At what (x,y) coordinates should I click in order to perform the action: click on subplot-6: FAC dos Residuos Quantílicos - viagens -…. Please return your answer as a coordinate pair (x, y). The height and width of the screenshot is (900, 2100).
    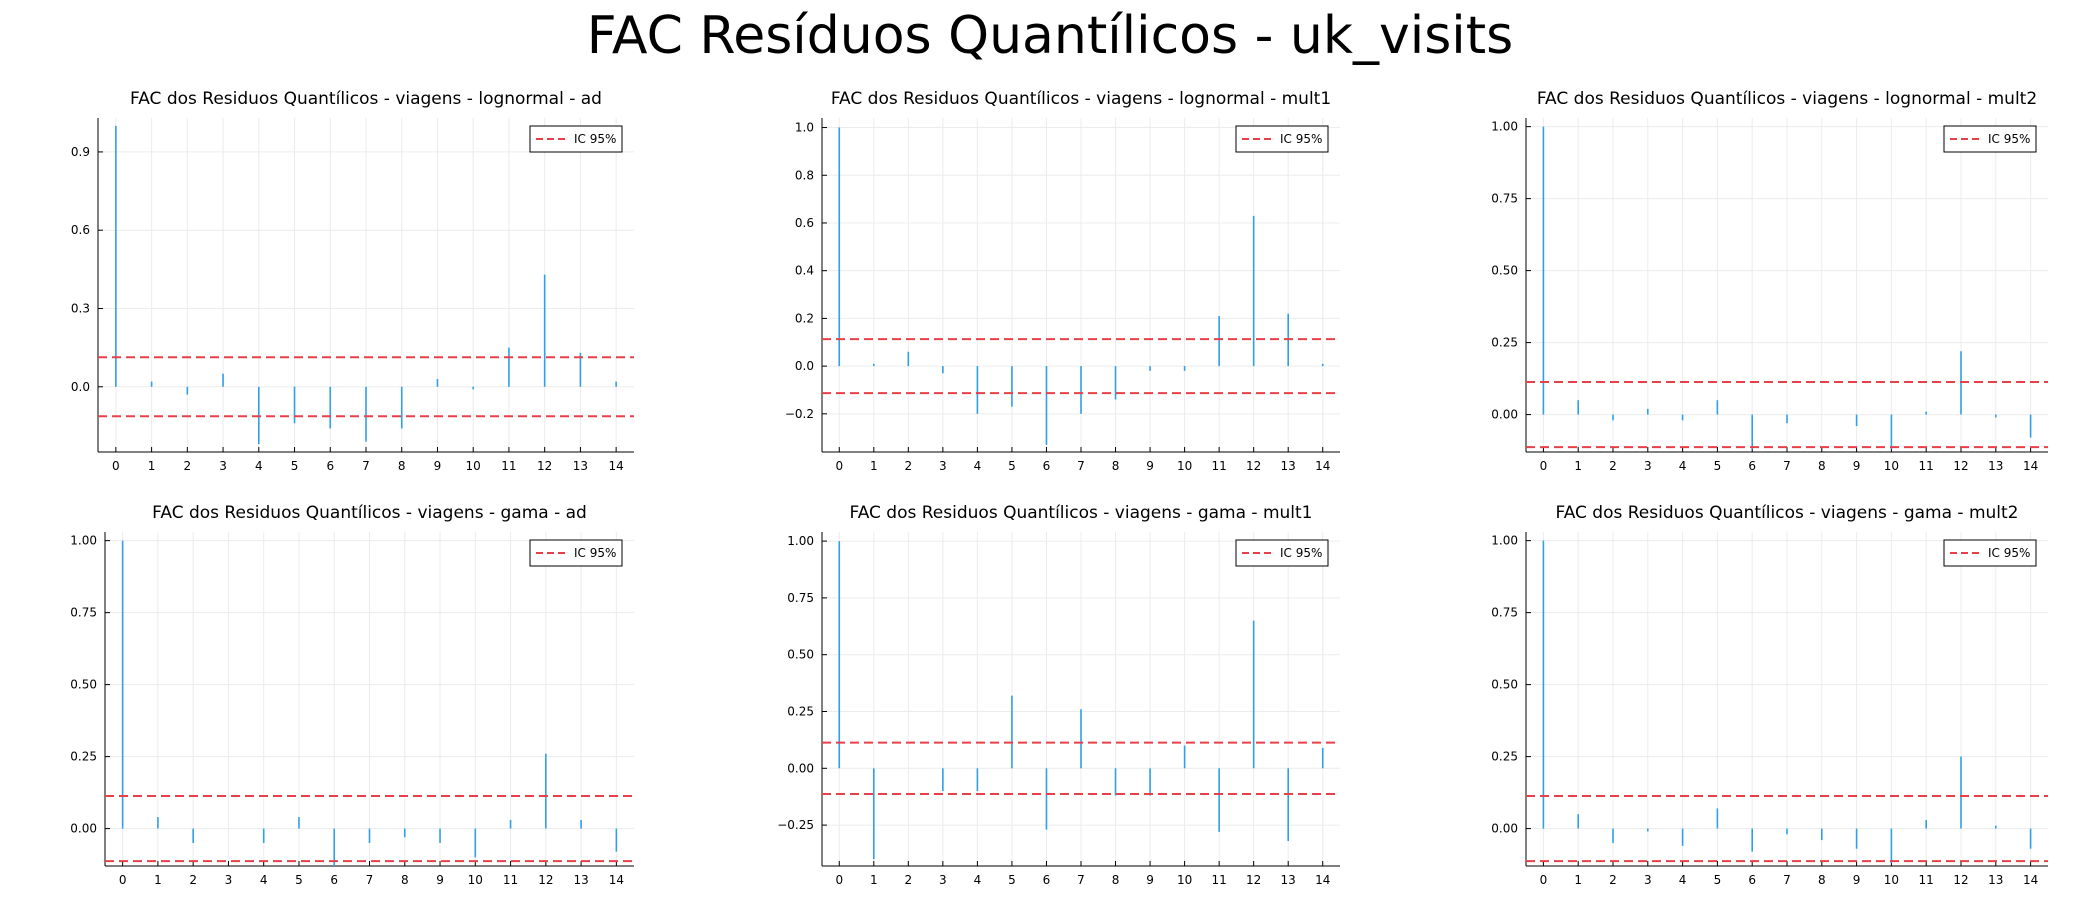
    Looking at the image, I should click on (1769, 695).